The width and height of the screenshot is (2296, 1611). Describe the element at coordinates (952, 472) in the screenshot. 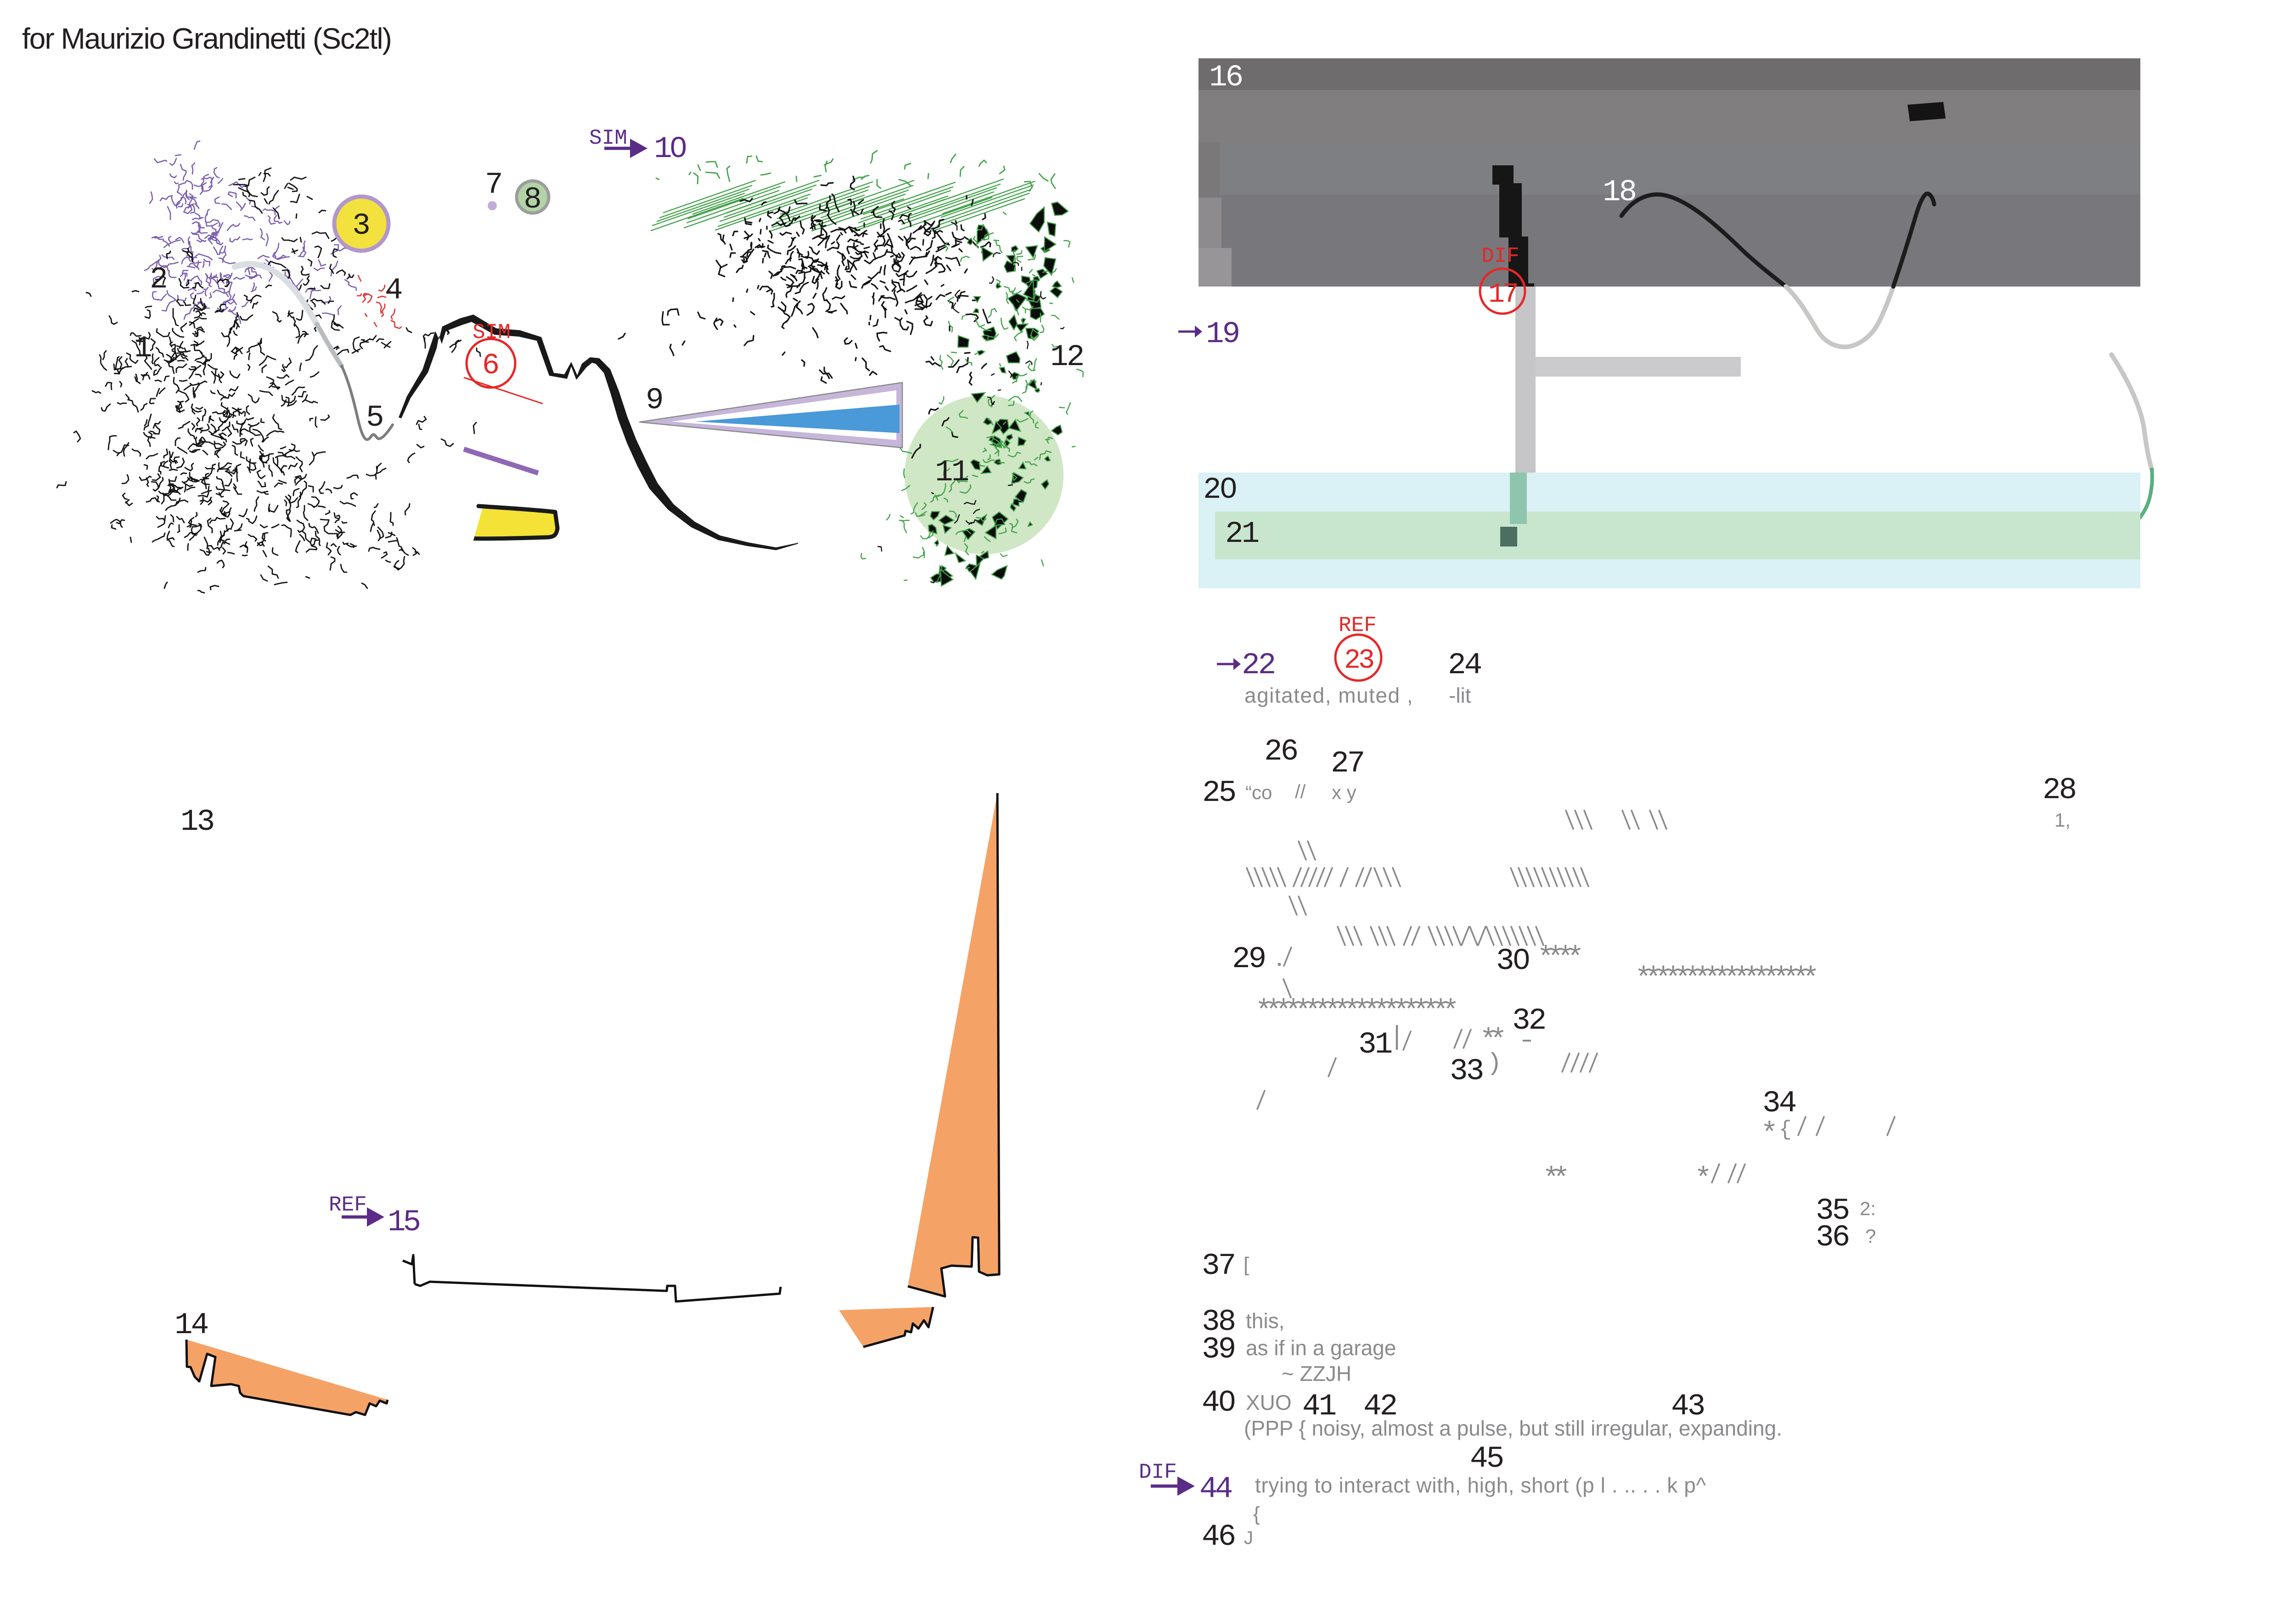

I see `svg-text: 11` at that location.